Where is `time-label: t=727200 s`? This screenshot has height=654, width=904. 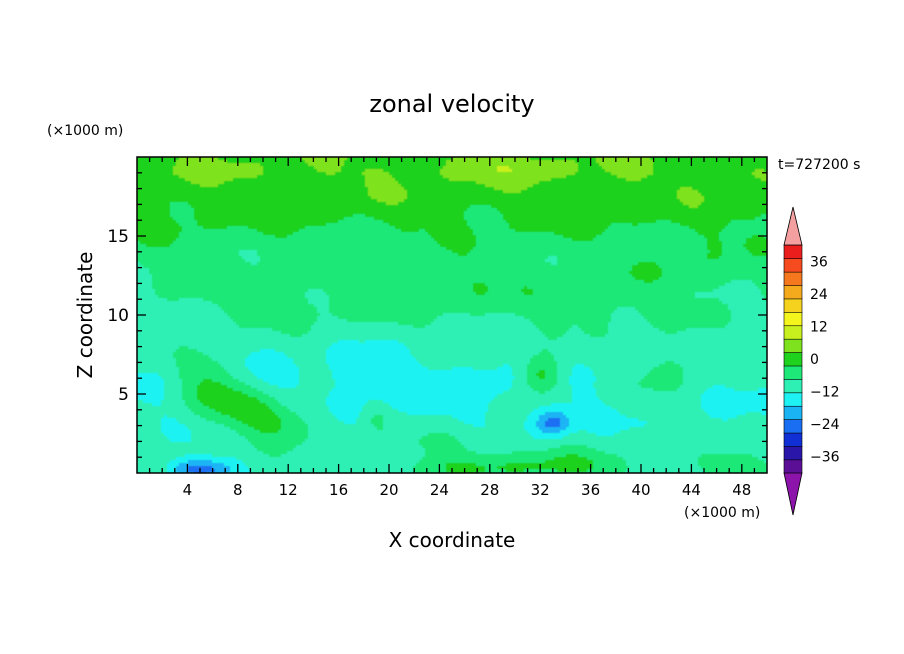
time-label: t=727200 s is located at coordinates (819, 165).